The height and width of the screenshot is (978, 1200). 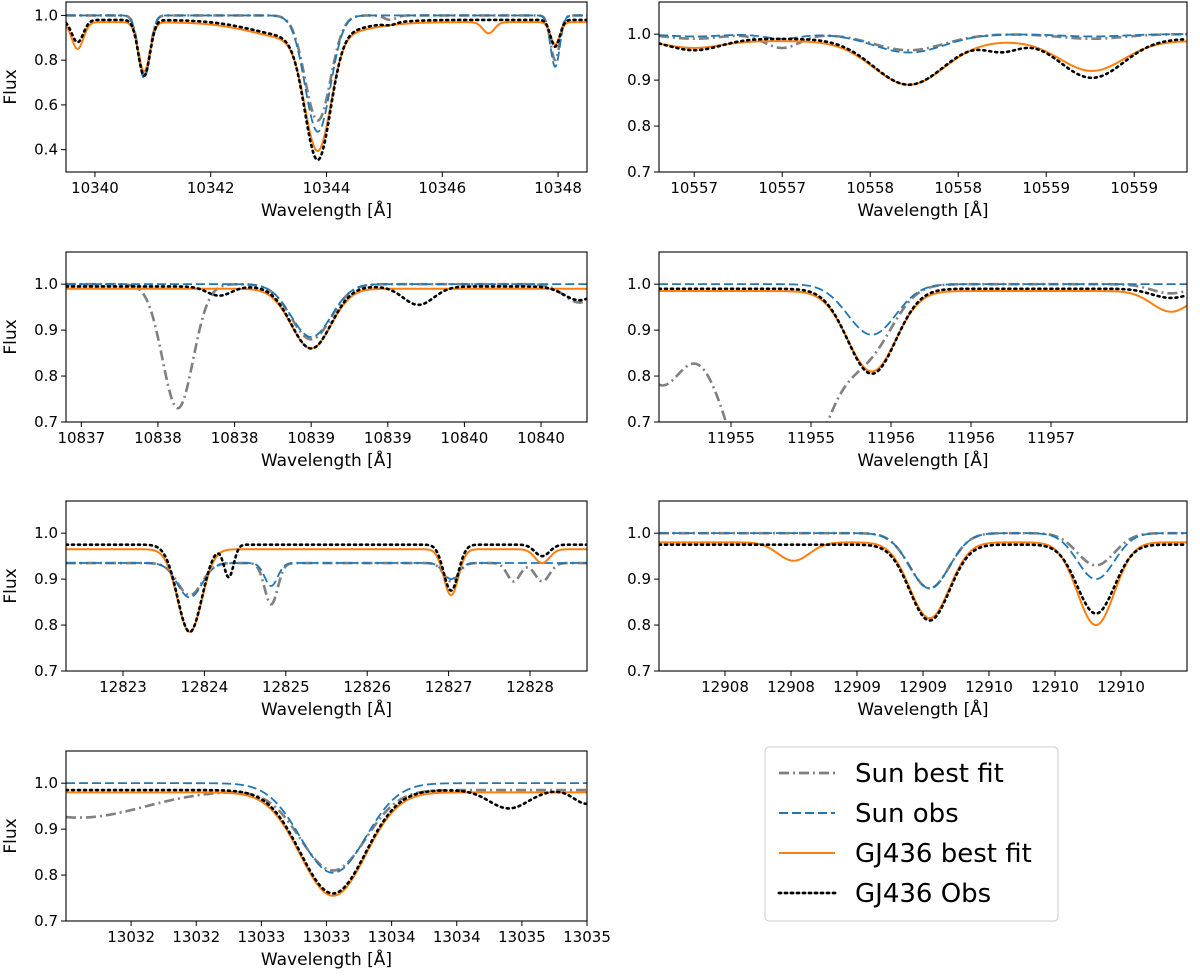 I want to click on legend-label: Sun best fit, so click(x=929, y=774).